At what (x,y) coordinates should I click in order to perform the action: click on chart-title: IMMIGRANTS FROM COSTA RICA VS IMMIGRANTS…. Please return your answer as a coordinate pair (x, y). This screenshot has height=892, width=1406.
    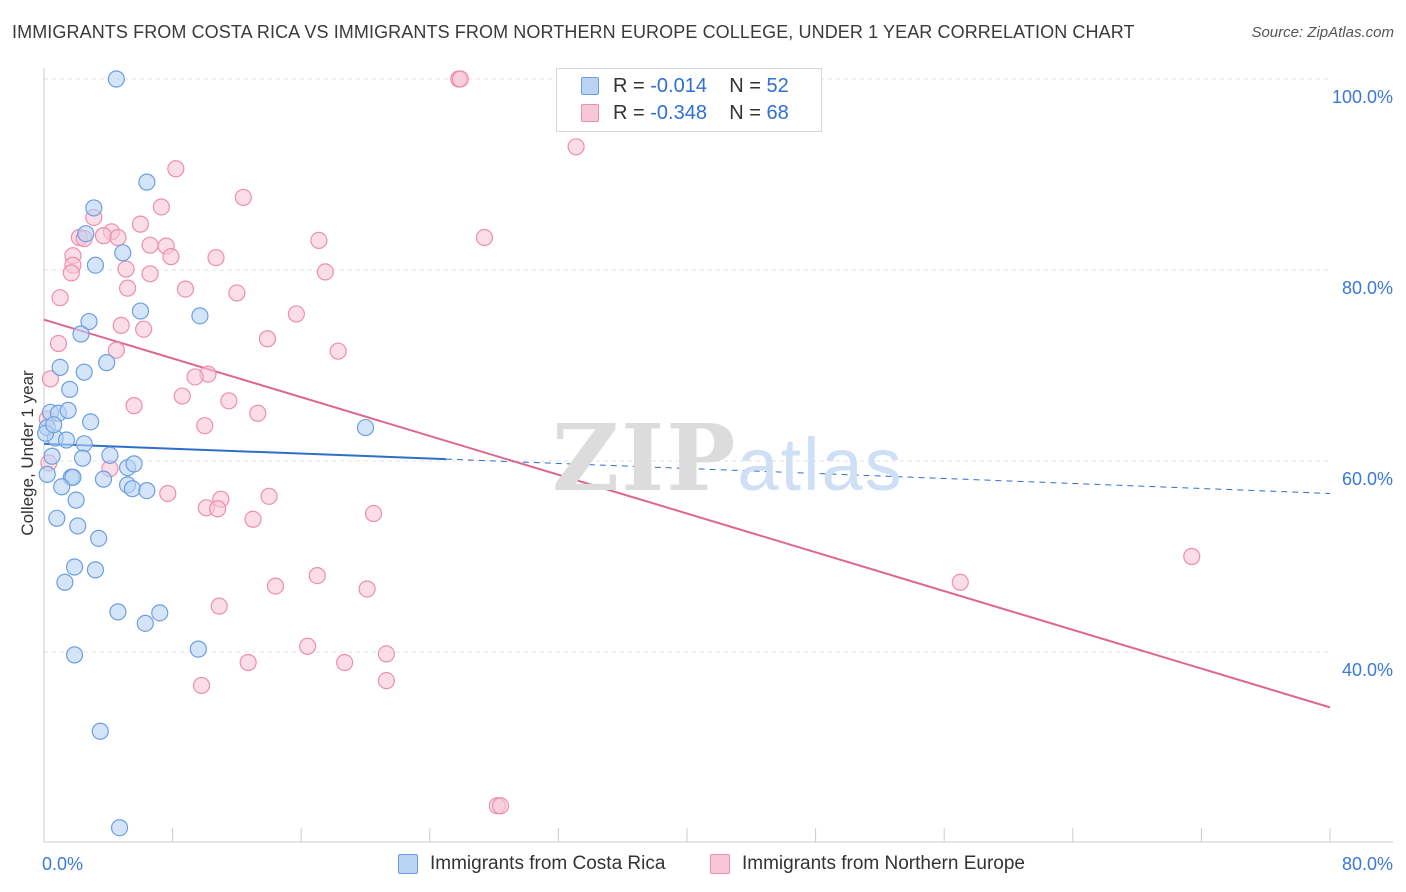
    Looking at the image, I should click on (573, 32).